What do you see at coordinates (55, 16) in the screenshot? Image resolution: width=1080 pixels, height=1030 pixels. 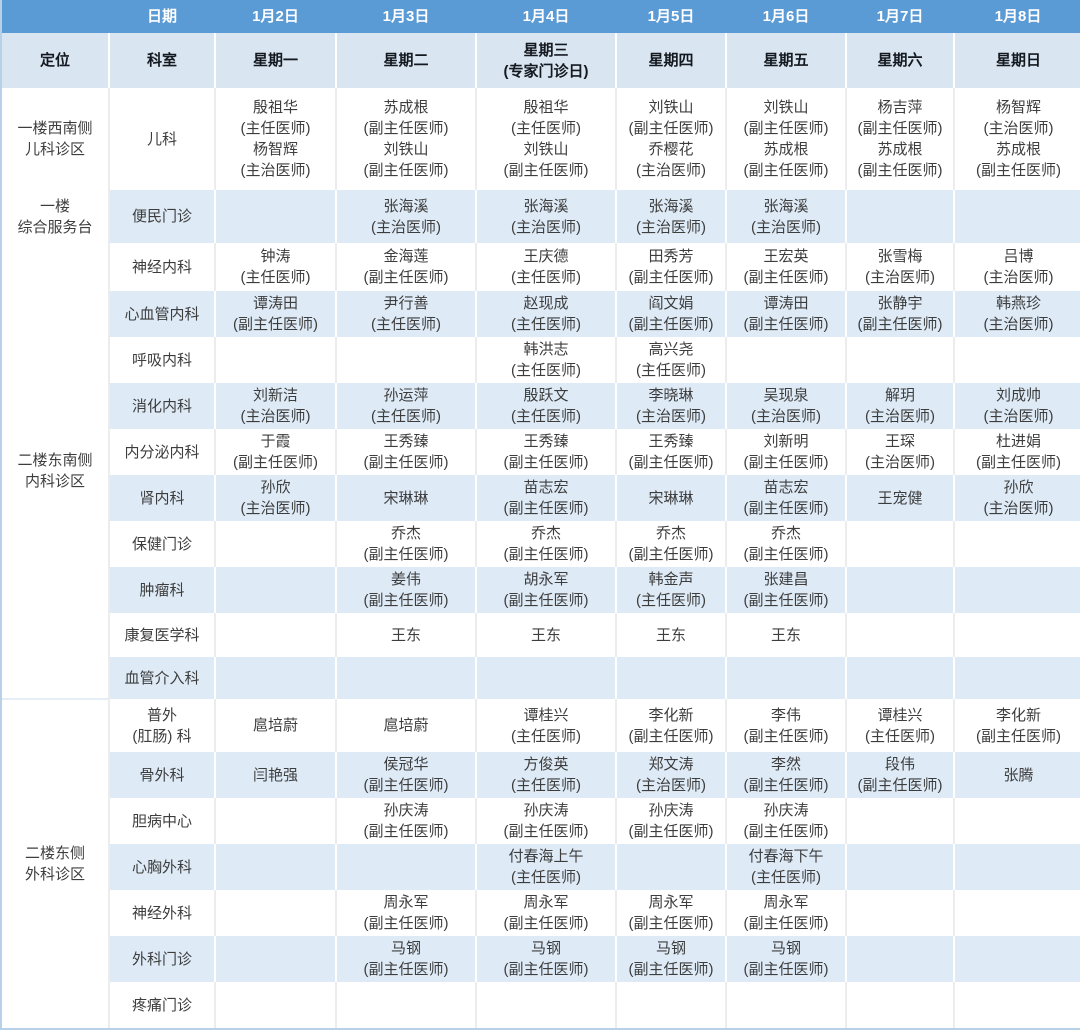 I see `corner-cell` at bounding box center [55, 16].